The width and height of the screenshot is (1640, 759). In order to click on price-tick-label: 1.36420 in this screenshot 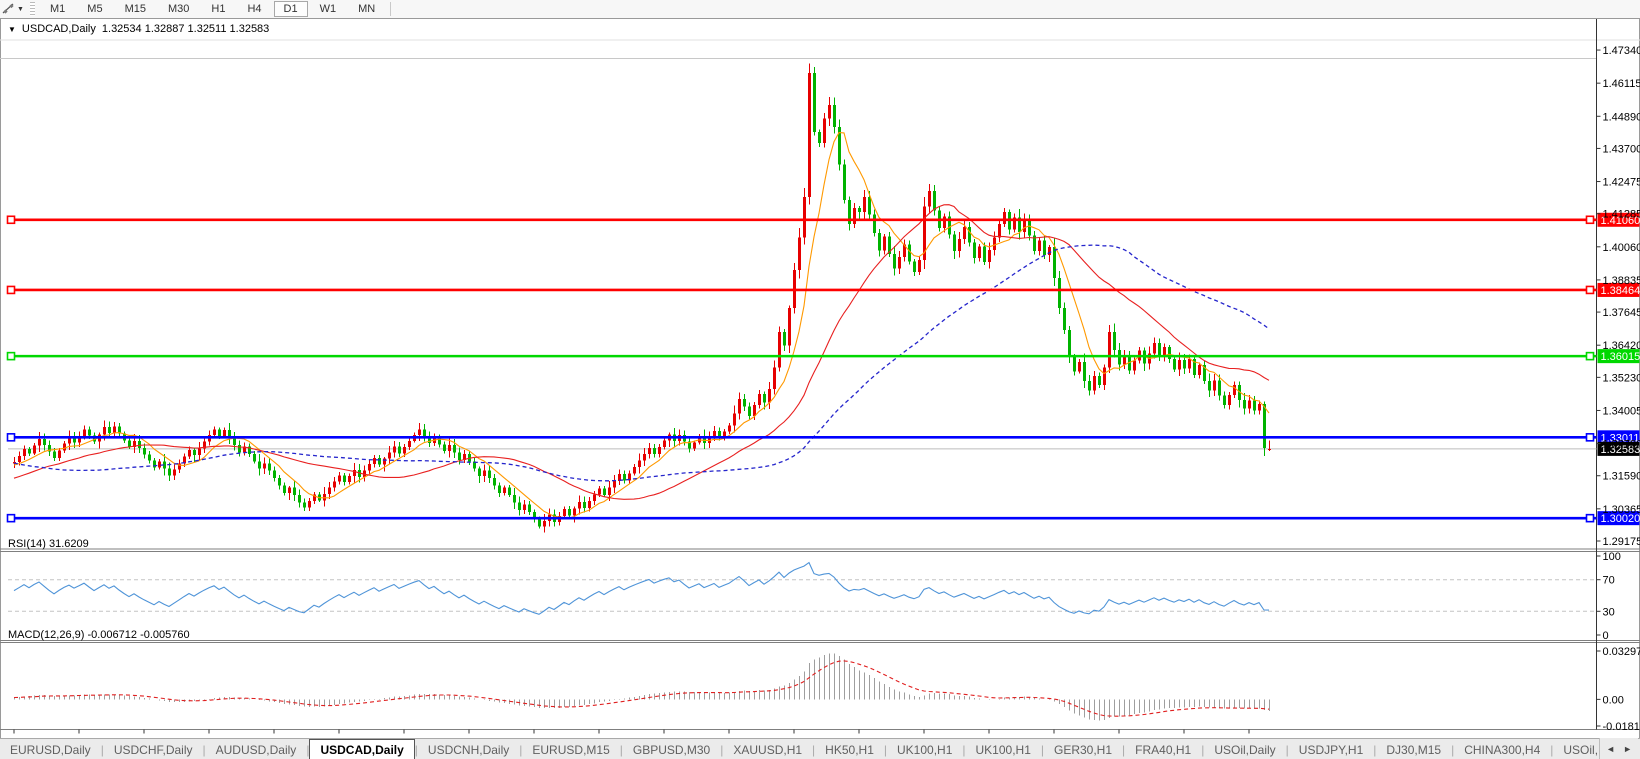, I will do `click(1621, 346)`.